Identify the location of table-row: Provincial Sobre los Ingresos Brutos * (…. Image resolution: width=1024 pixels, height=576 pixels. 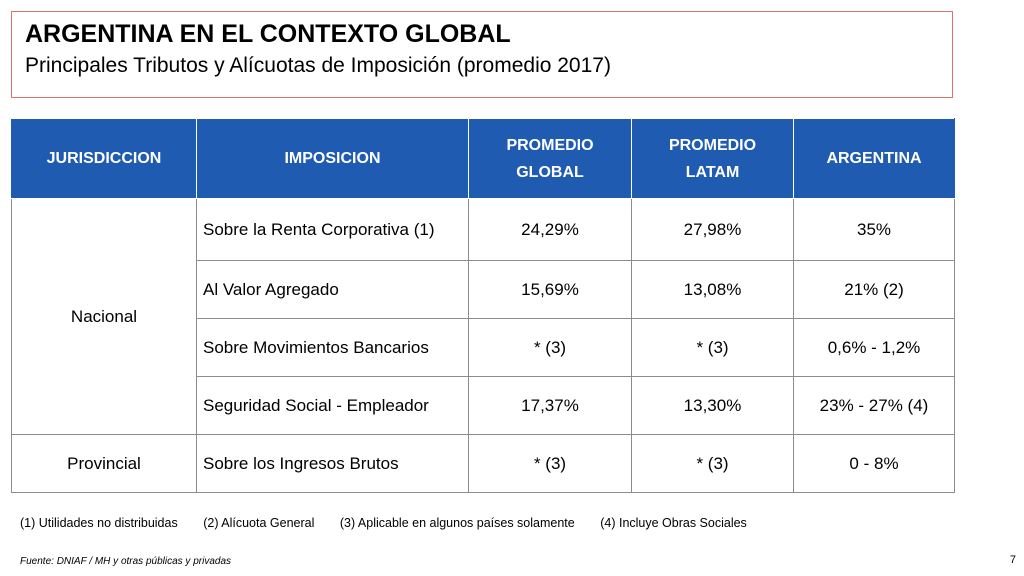
(483, 463).